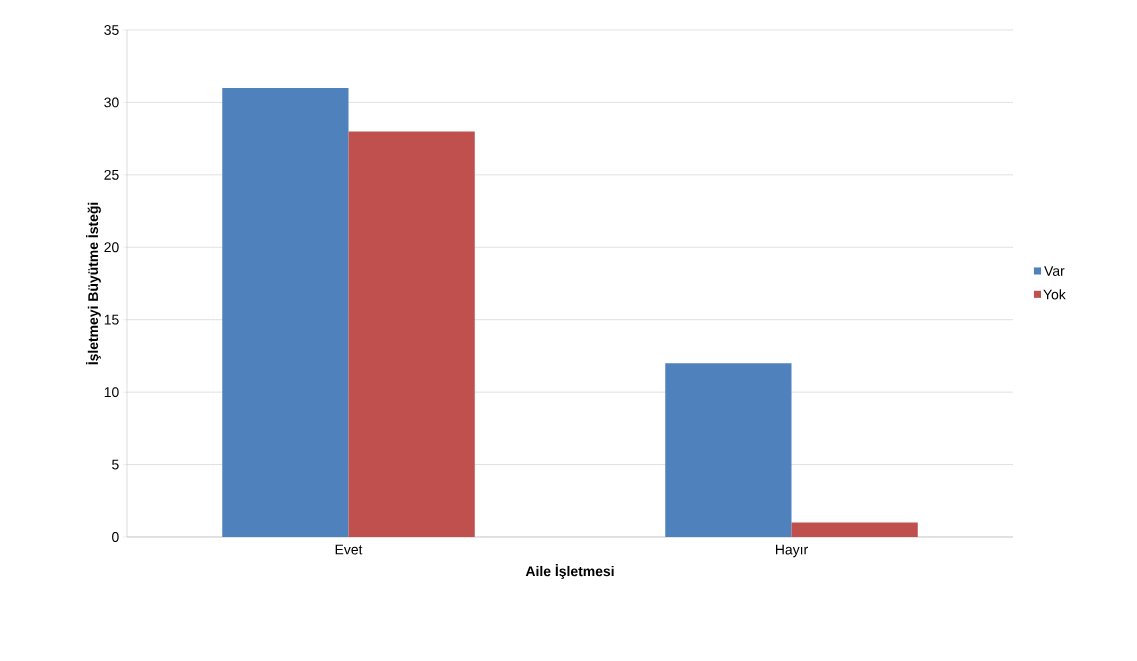  What do you see at coordinates (111, 174) in the screenshot?
I see `y-tick-label: 25` at bounding box center [111, 174].